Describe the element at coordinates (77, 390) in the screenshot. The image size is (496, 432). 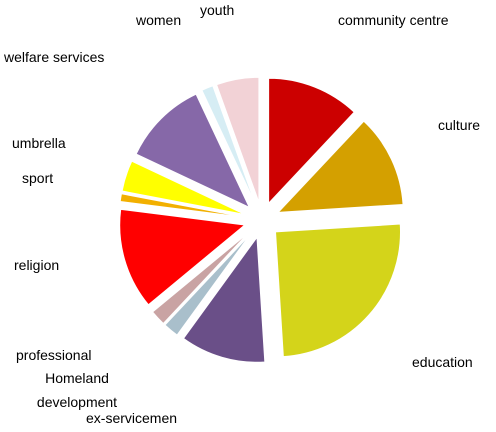
I see `slice-label: Homeland development` at that location.